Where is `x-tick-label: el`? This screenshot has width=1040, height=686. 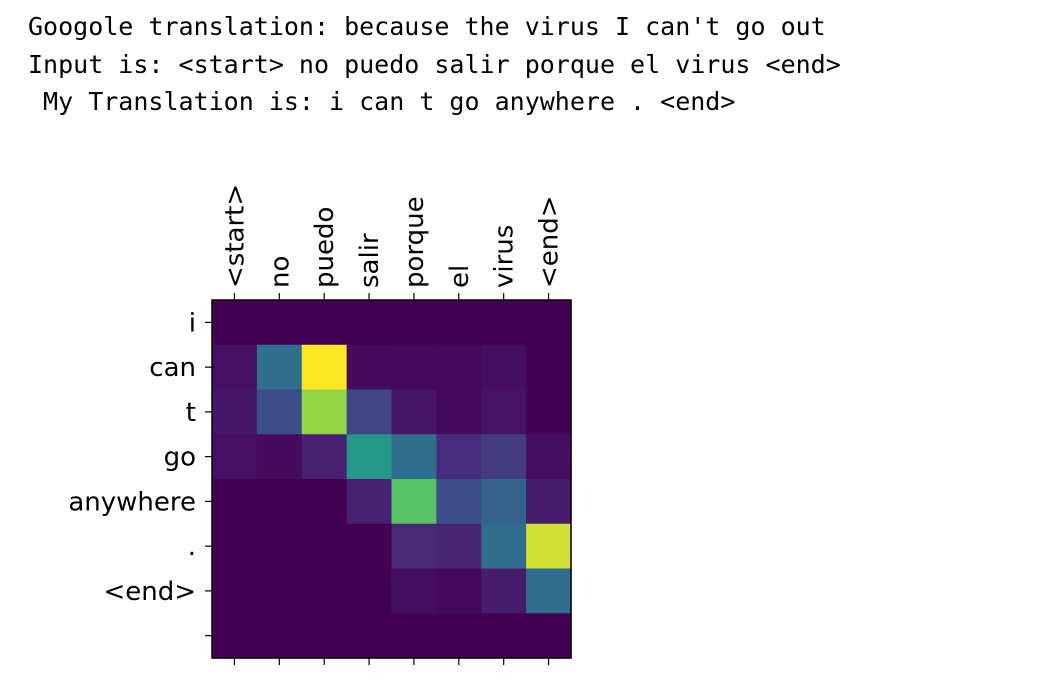 x-tick-label: el is located at coordinates (460, 276).